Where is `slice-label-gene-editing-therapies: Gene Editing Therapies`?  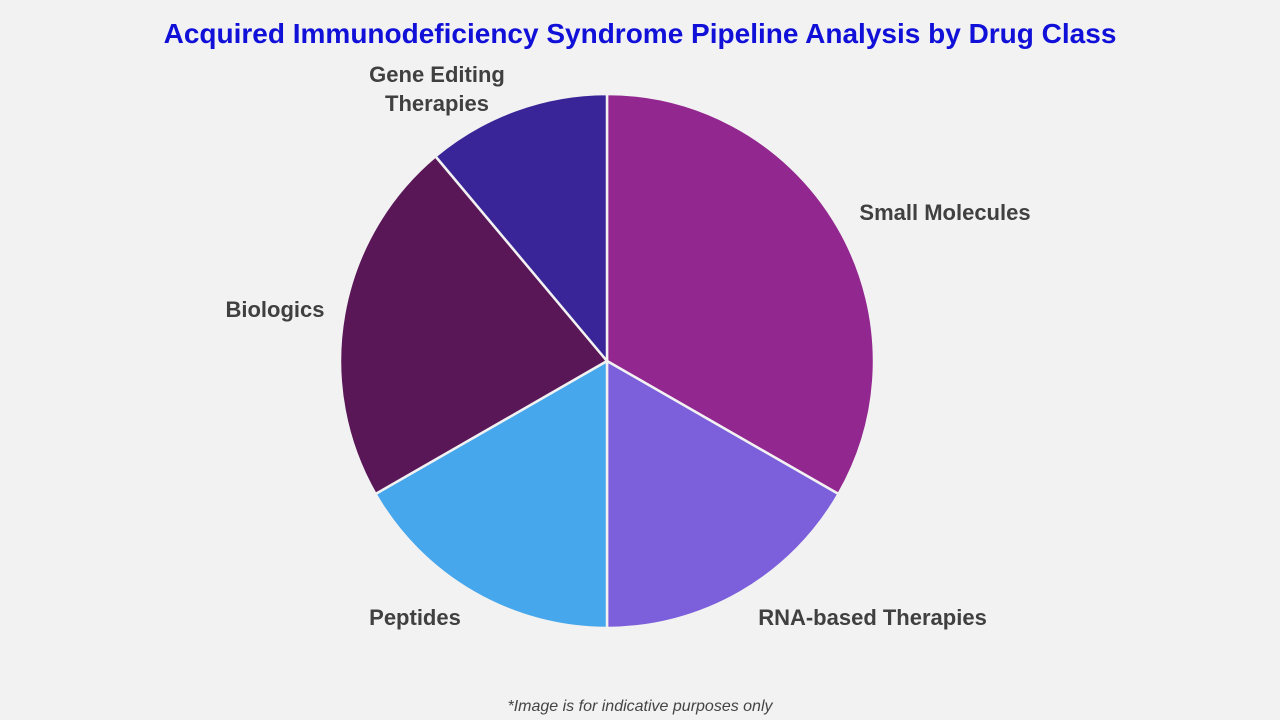
slice-label-gene-editing-therapies: Gene Editing Therapies is located at coordinates (437, 89).